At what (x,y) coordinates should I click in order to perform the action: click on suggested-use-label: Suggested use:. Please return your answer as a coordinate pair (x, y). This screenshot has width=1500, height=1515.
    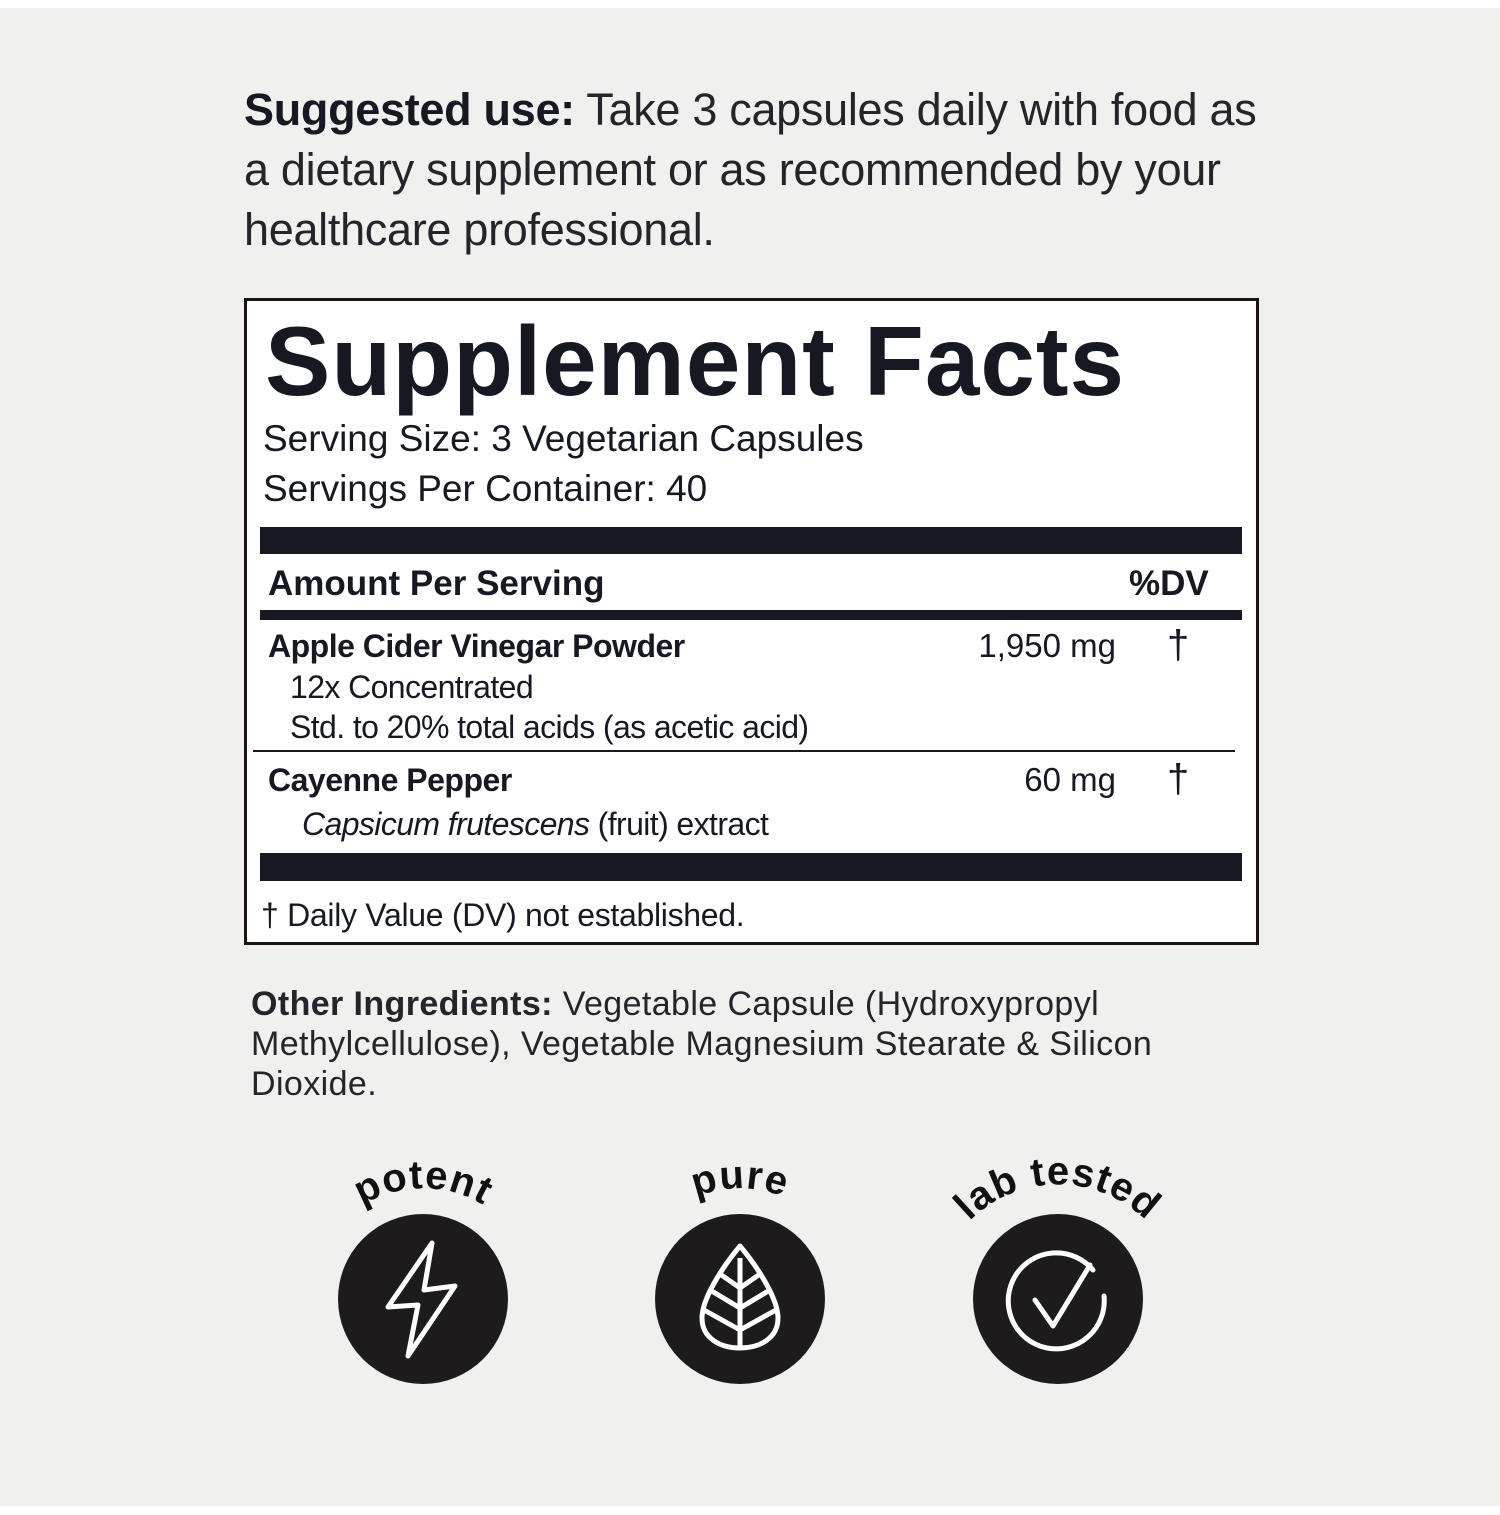
    Looking at the image, I should click on (409, 109).